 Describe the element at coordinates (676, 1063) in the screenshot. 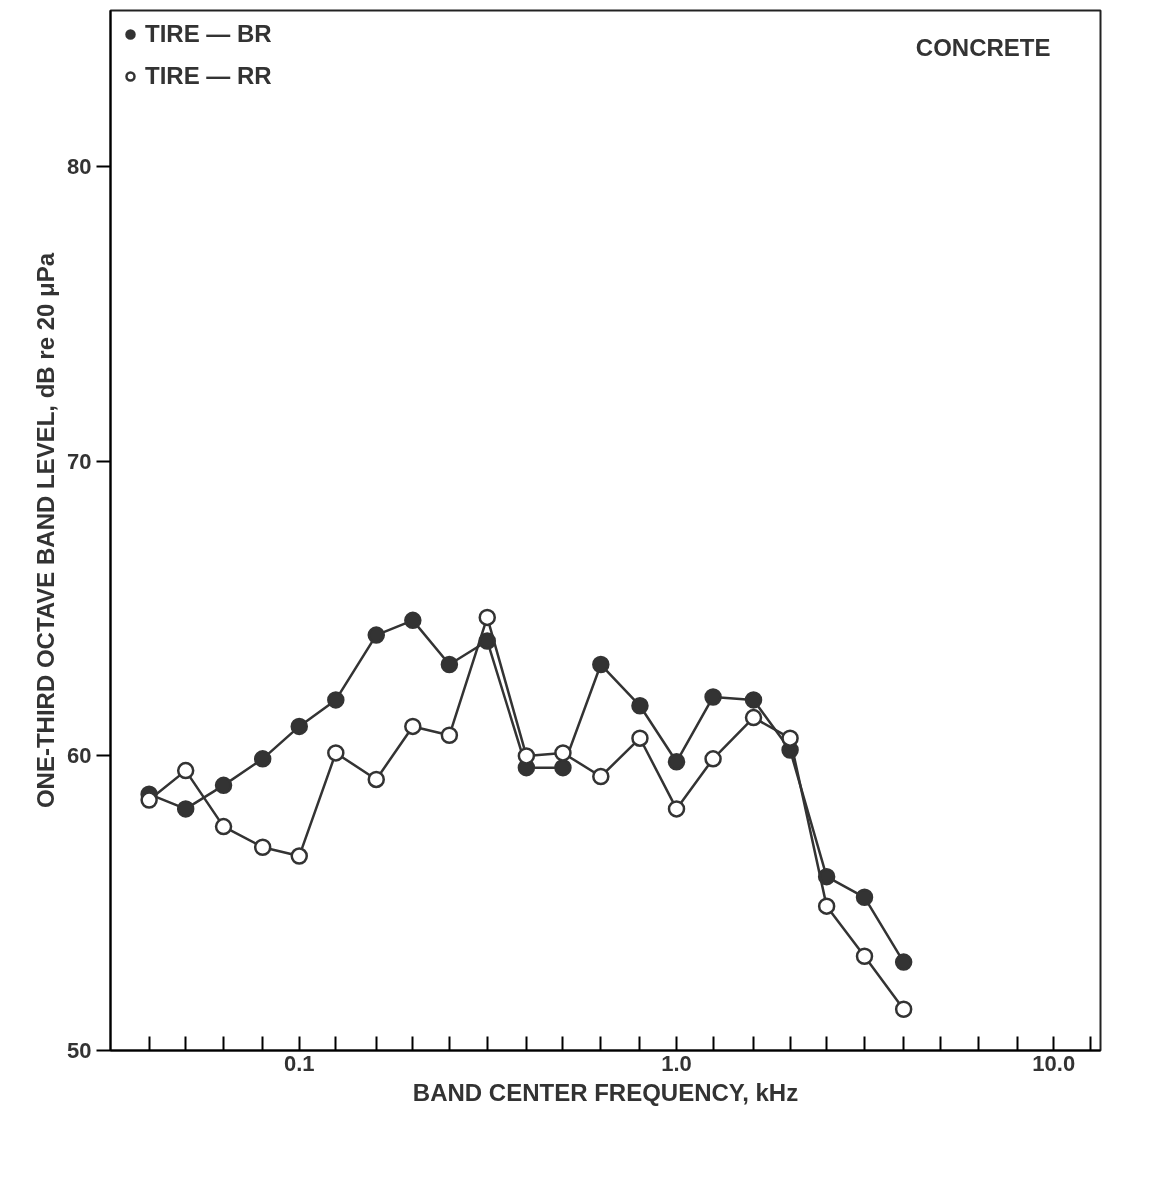

I see `x-tick-label: 1.0` at that location.